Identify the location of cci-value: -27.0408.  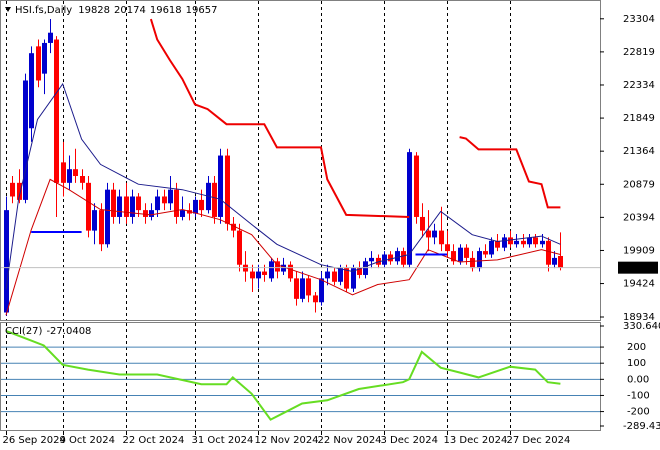
(68, 331).